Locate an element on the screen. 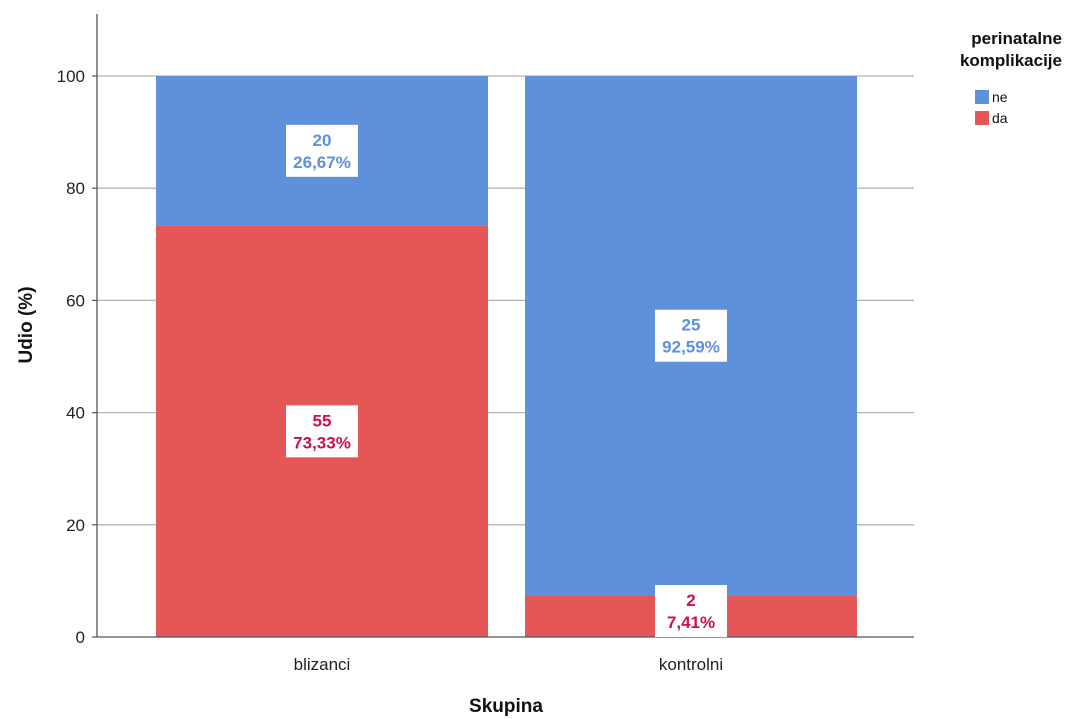 Image resolution: width=1068 pixels, height=719 pixels. legend-swatch-da is located at coordinates (982, 118).